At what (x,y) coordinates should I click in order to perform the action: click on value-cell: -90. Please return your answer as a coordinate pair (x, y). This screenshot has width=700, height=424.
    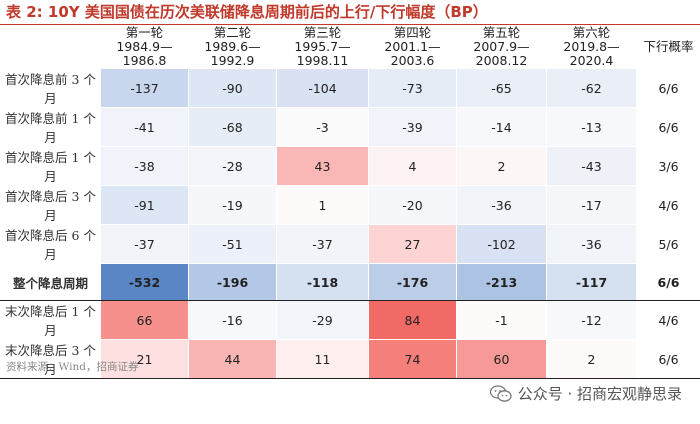
    Looking at the image, I should click on (232, 88).